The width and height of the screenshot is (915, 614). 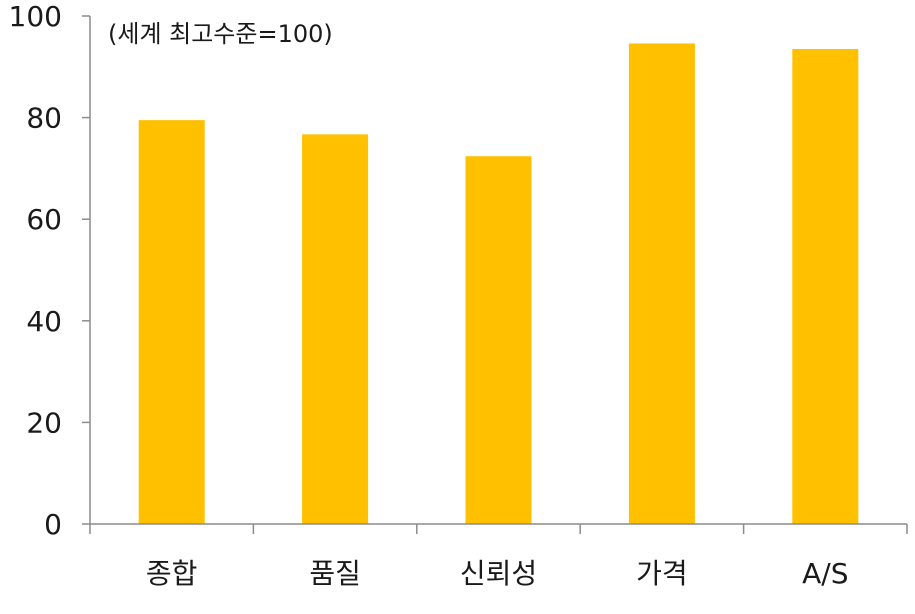 What do you see at coordinates (35, 16) in the screenshot?
I see `y-tick-label: 100` at bounding box center [35, 16].